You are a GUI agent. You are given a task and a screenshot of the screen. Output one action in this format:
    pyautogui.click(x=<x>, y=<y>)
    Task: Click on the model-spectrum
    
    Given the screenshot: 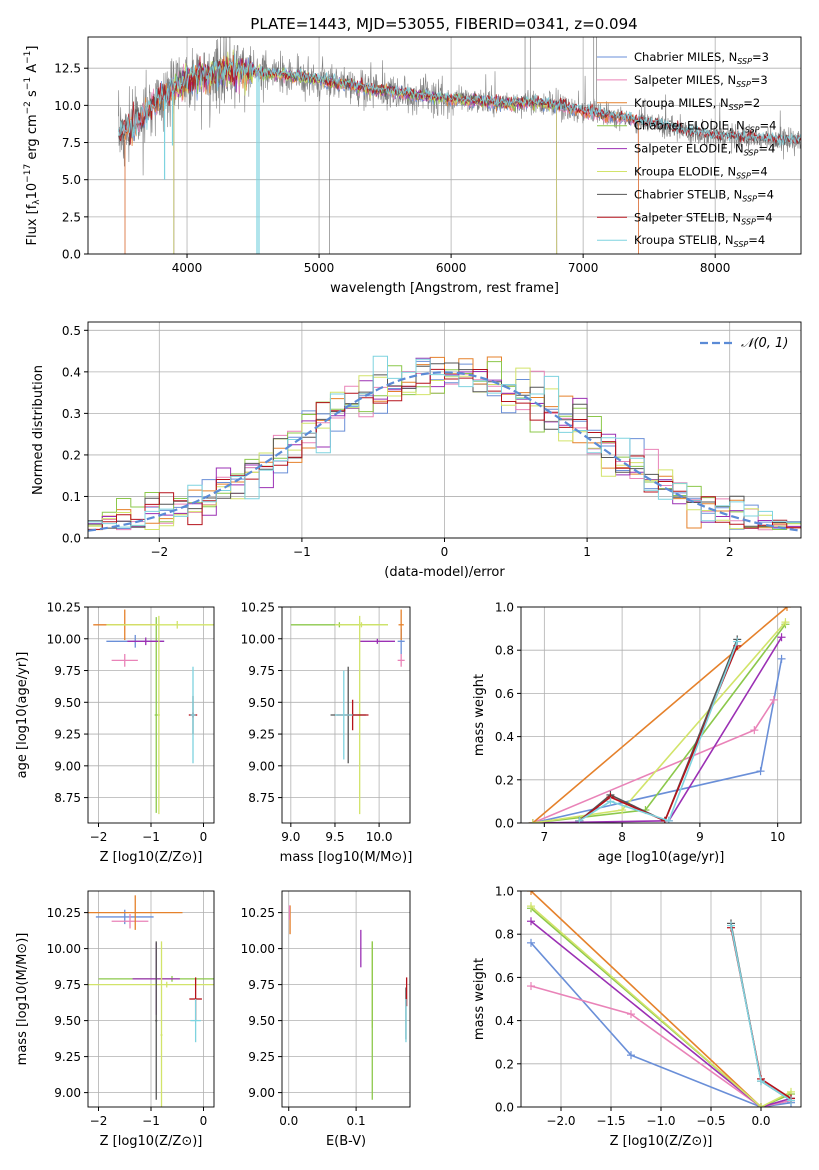 What is the action you would take?
    pyautogui.click(x=459, y=100)
    